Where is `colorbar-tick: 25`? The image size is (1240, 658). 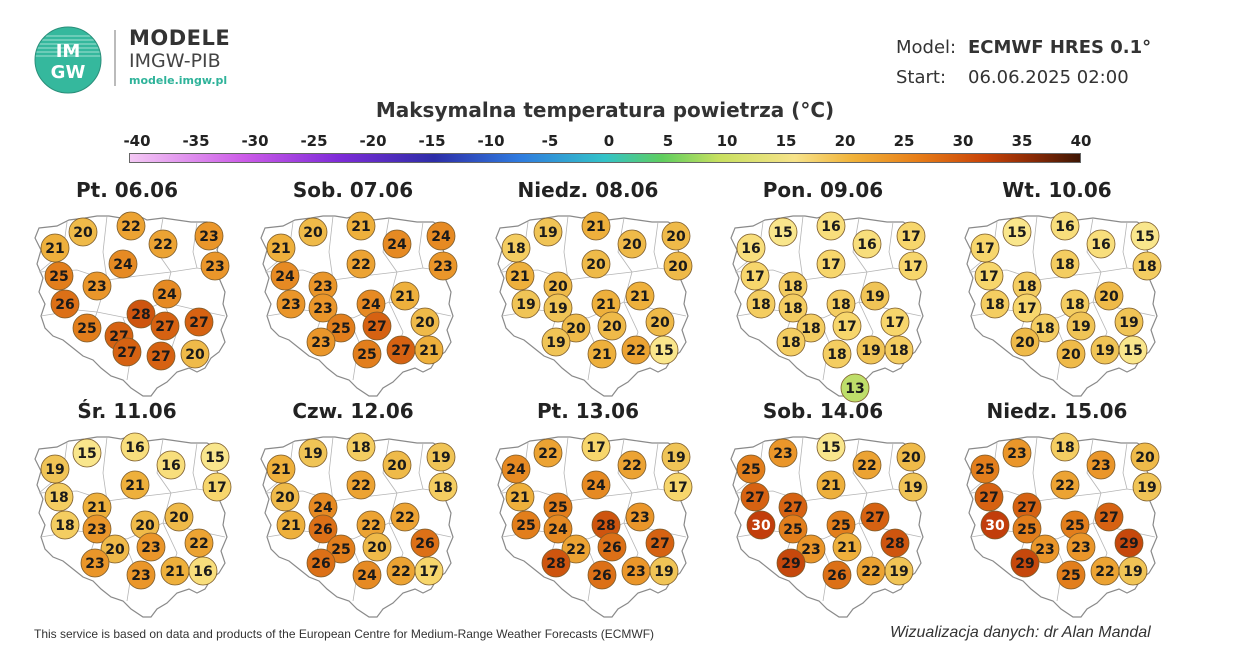 colorbar-tick: 25 is located at coordinates (904, 141).